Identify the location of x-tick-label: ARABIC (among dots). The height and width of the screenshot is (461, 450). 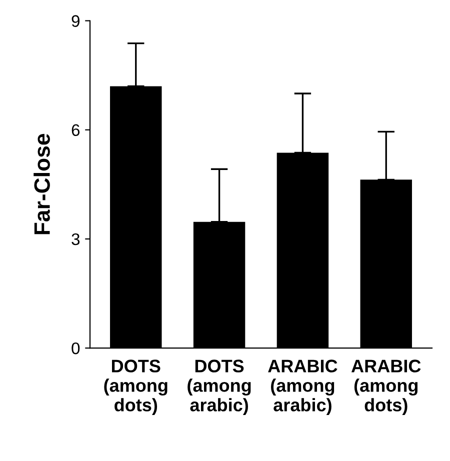
(386, 387).